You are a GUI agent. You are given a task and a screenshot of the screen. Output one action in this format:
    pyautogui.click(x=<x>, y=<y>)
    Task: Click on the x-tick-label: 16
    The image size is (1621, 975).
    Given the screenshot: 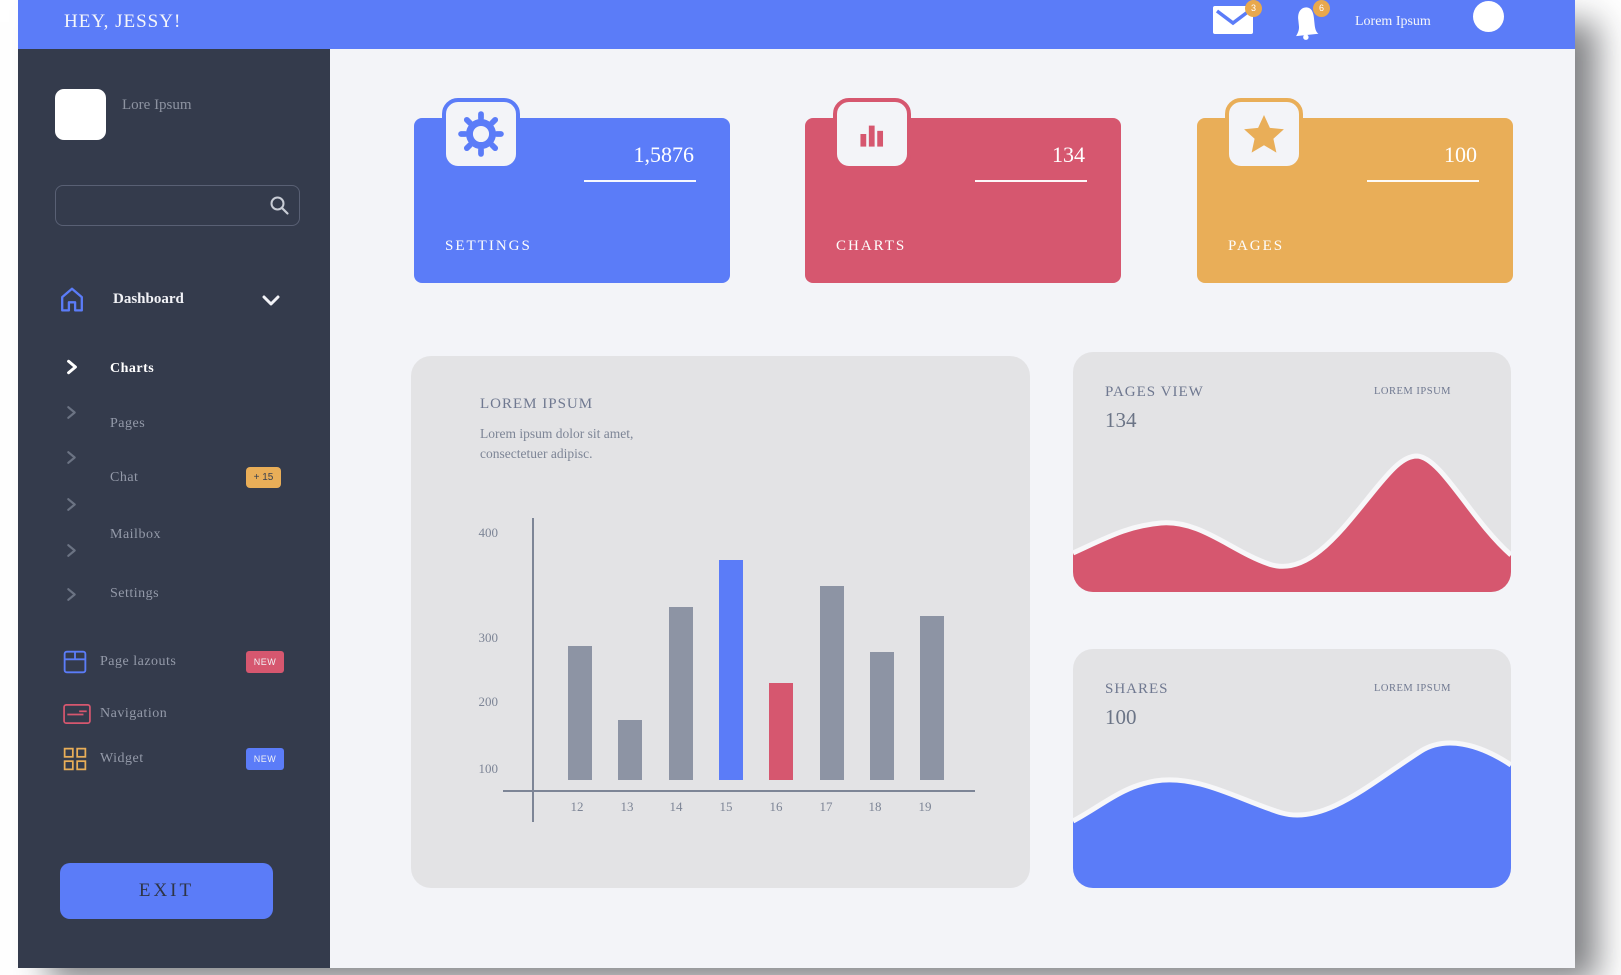 What is the action you would take?
    pyautogui.click(x=776, y=806)
    